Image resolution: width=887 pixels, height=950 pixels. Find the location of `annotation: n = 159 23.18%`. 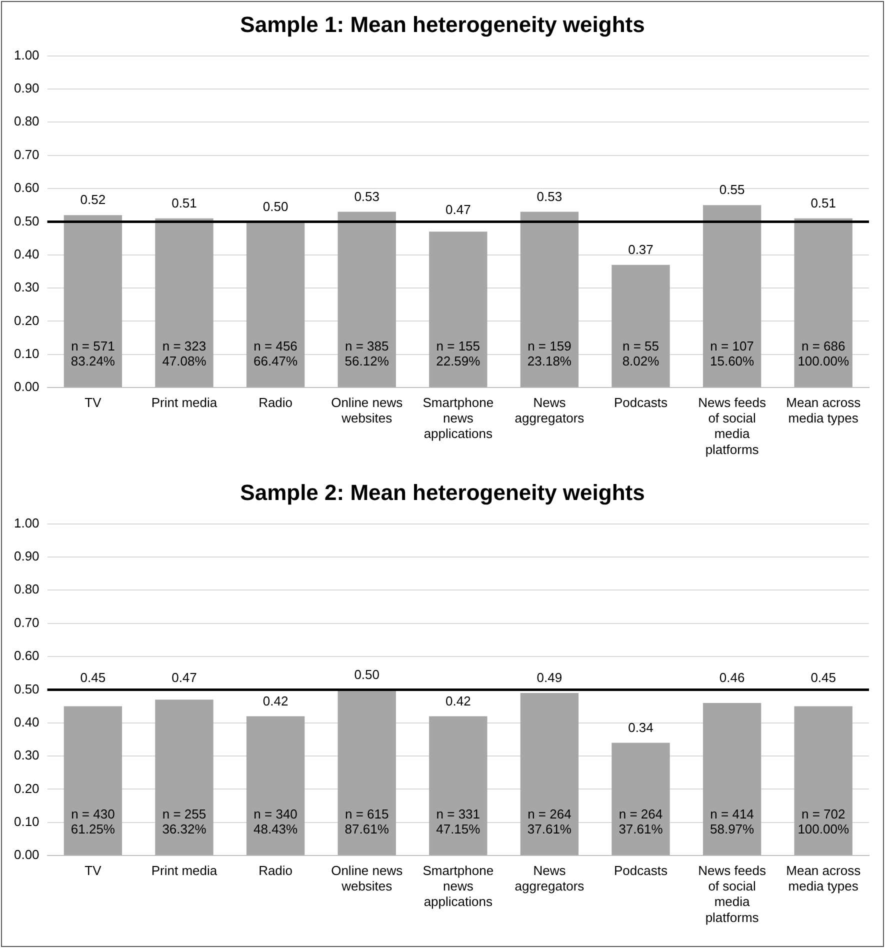

annotation: n = 159 23.18% is located at coordinates (549, 353).